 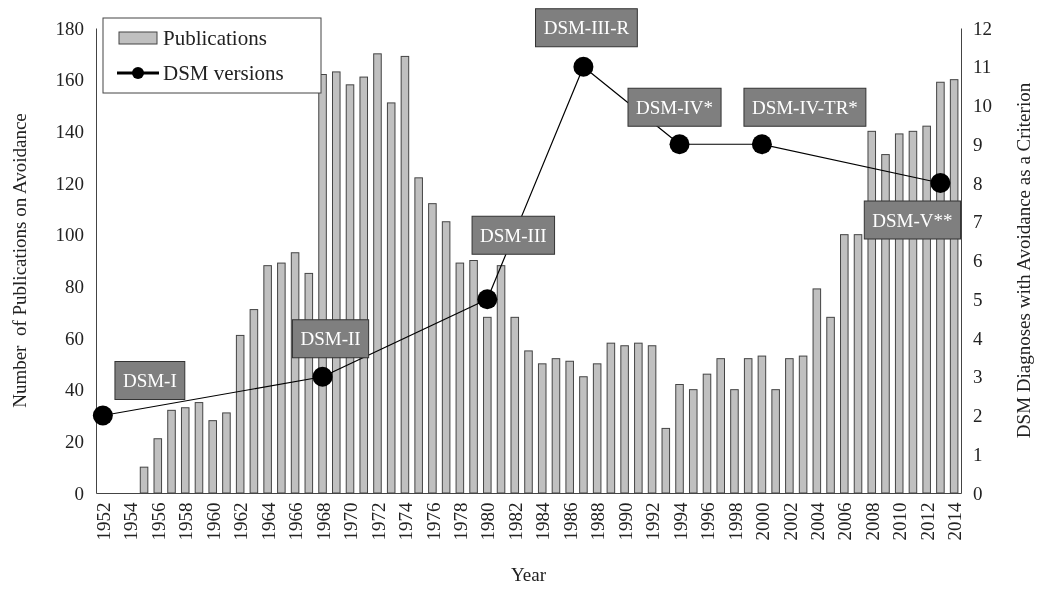 I want to click on annotation: DSM-III-R, so click(x=586, y=28).